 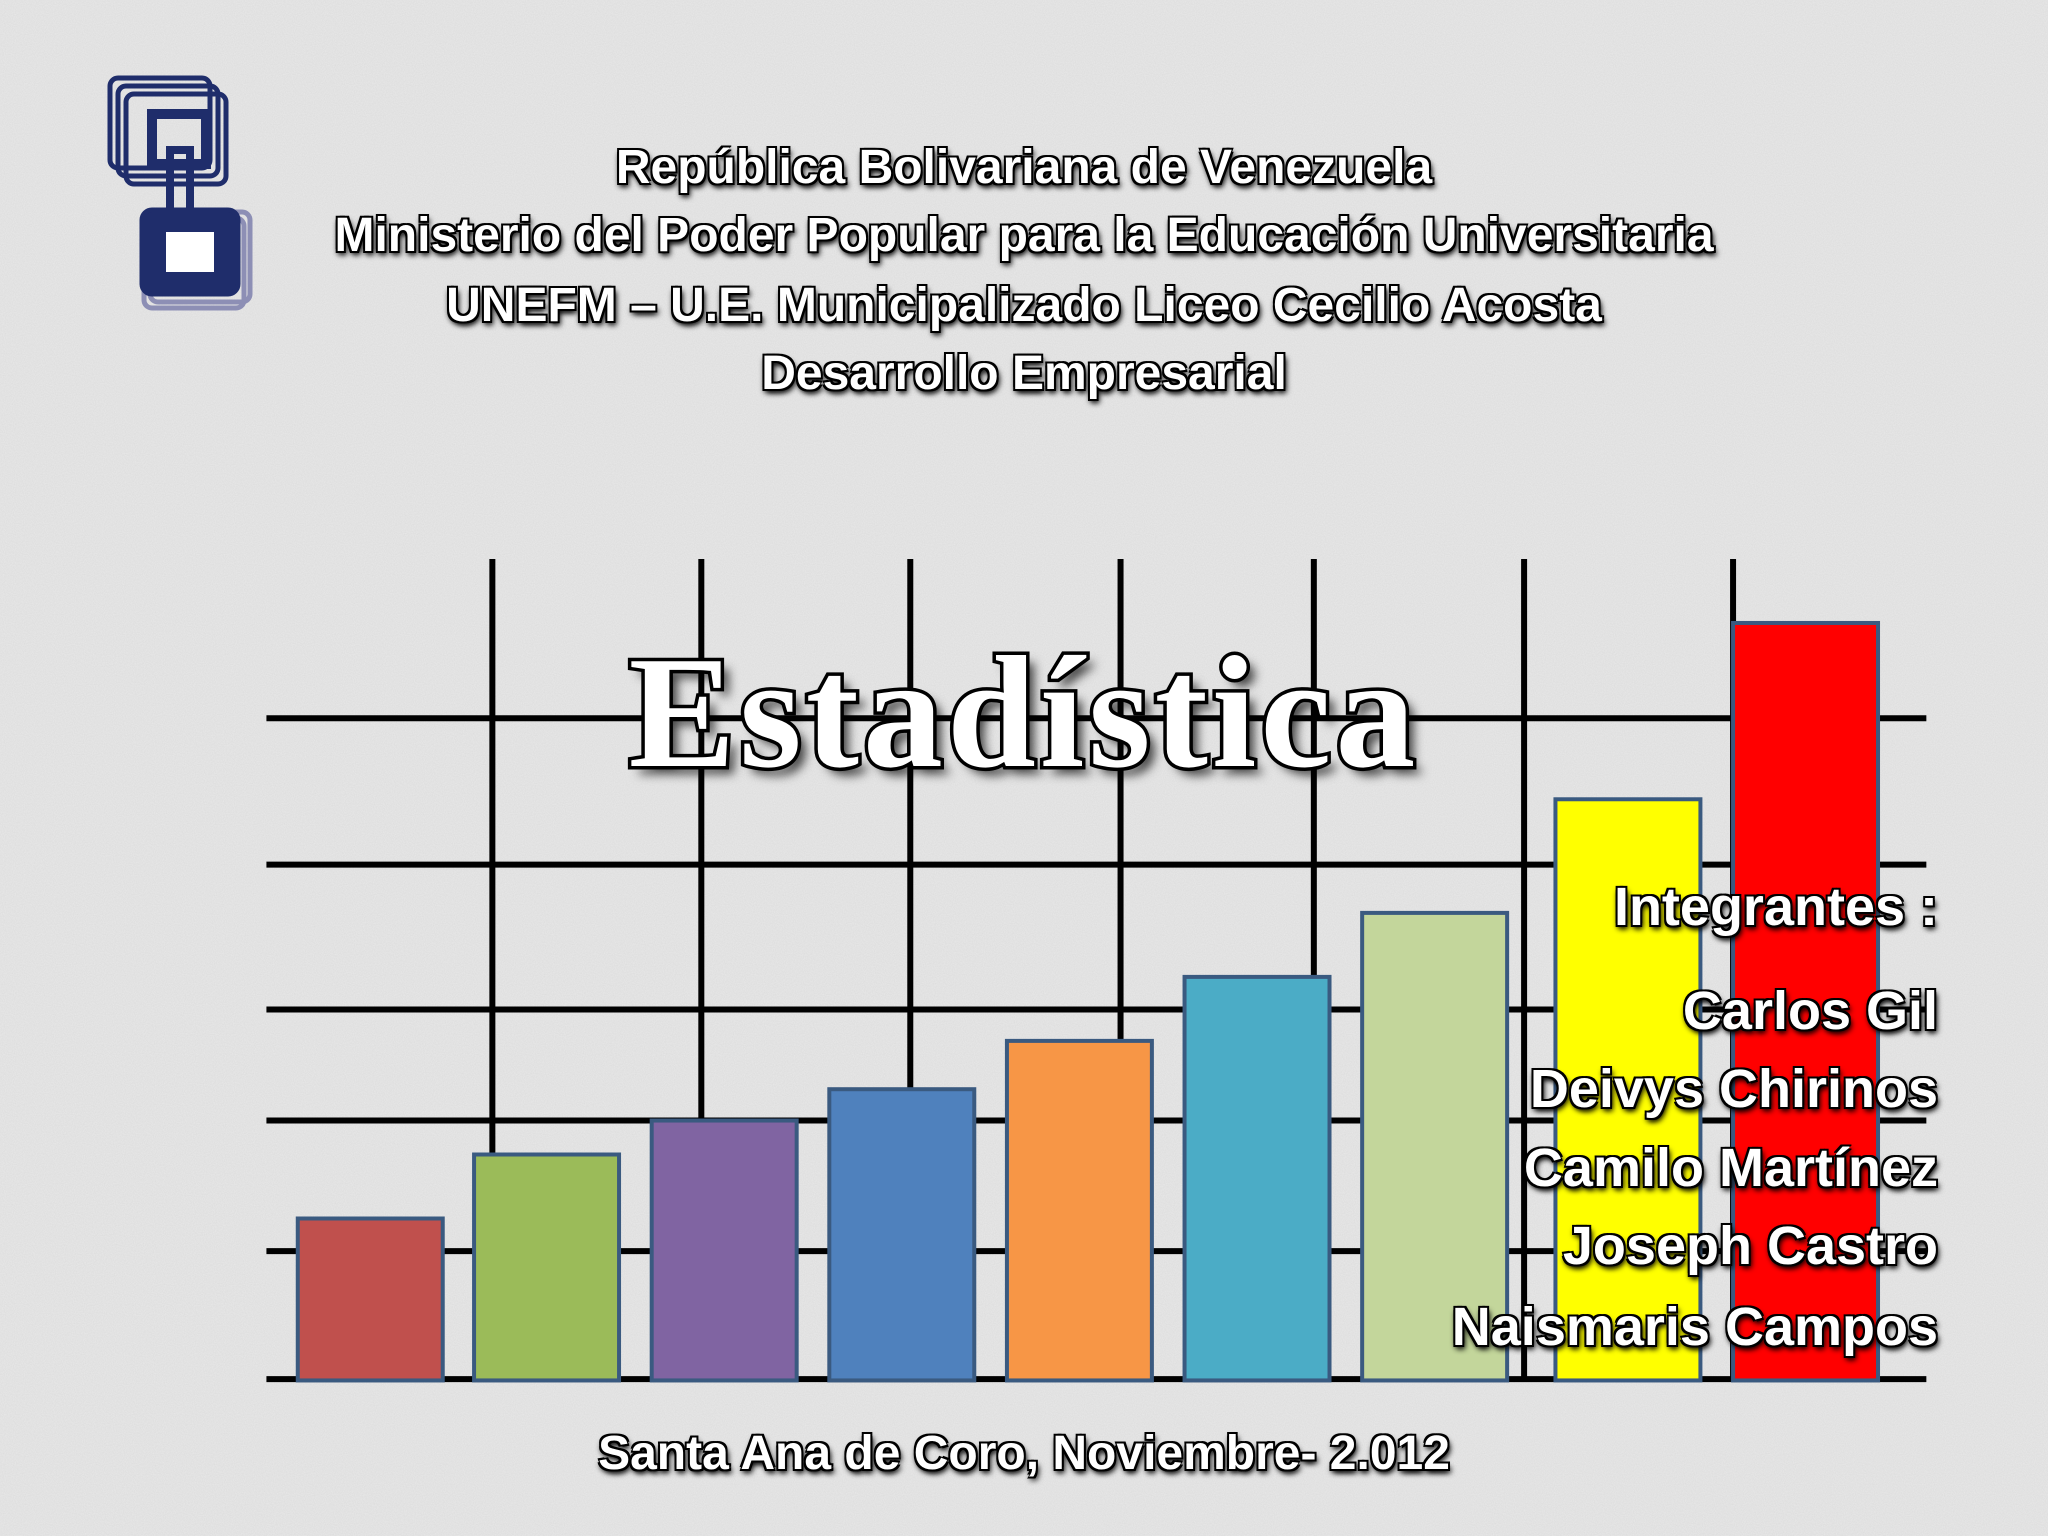 I want to click on logo, so click(x=180, y=193).